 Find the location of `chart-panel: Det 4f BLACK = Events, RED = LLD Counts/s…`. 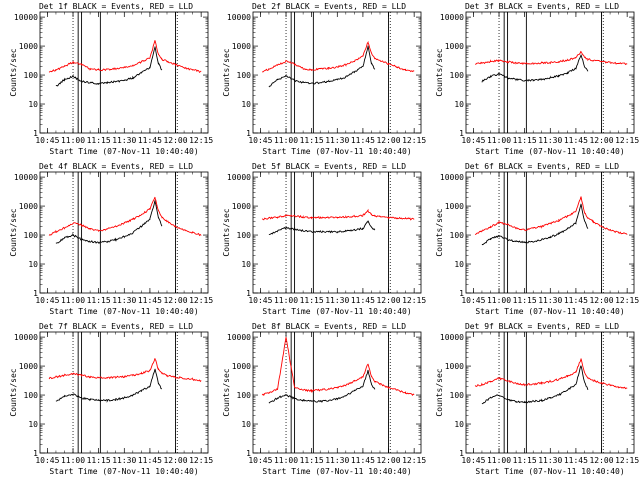

chart-panel: Det 4f BLACK = Events, RED = LLD Counts/s… is located at coordinates (106, 240).